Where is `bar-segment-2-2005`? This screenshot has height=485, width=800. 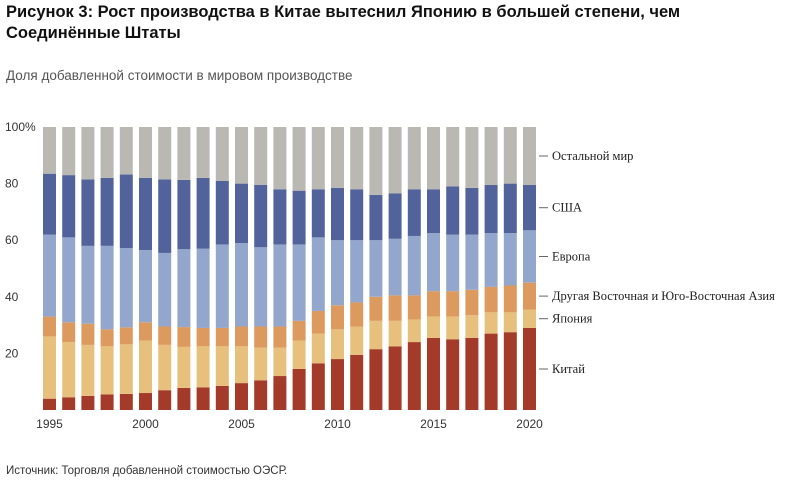
bar-segment-2-2005 is located at coordinates (241, 336).